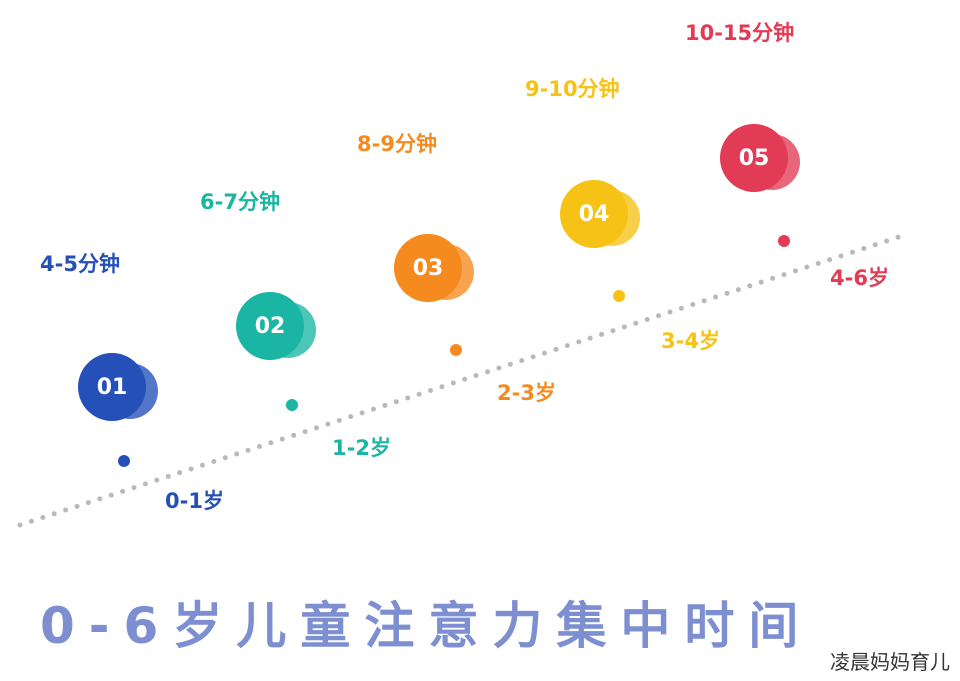 The image size is (960, 681). I want to click on stage-number: 04, so click(594, 214).